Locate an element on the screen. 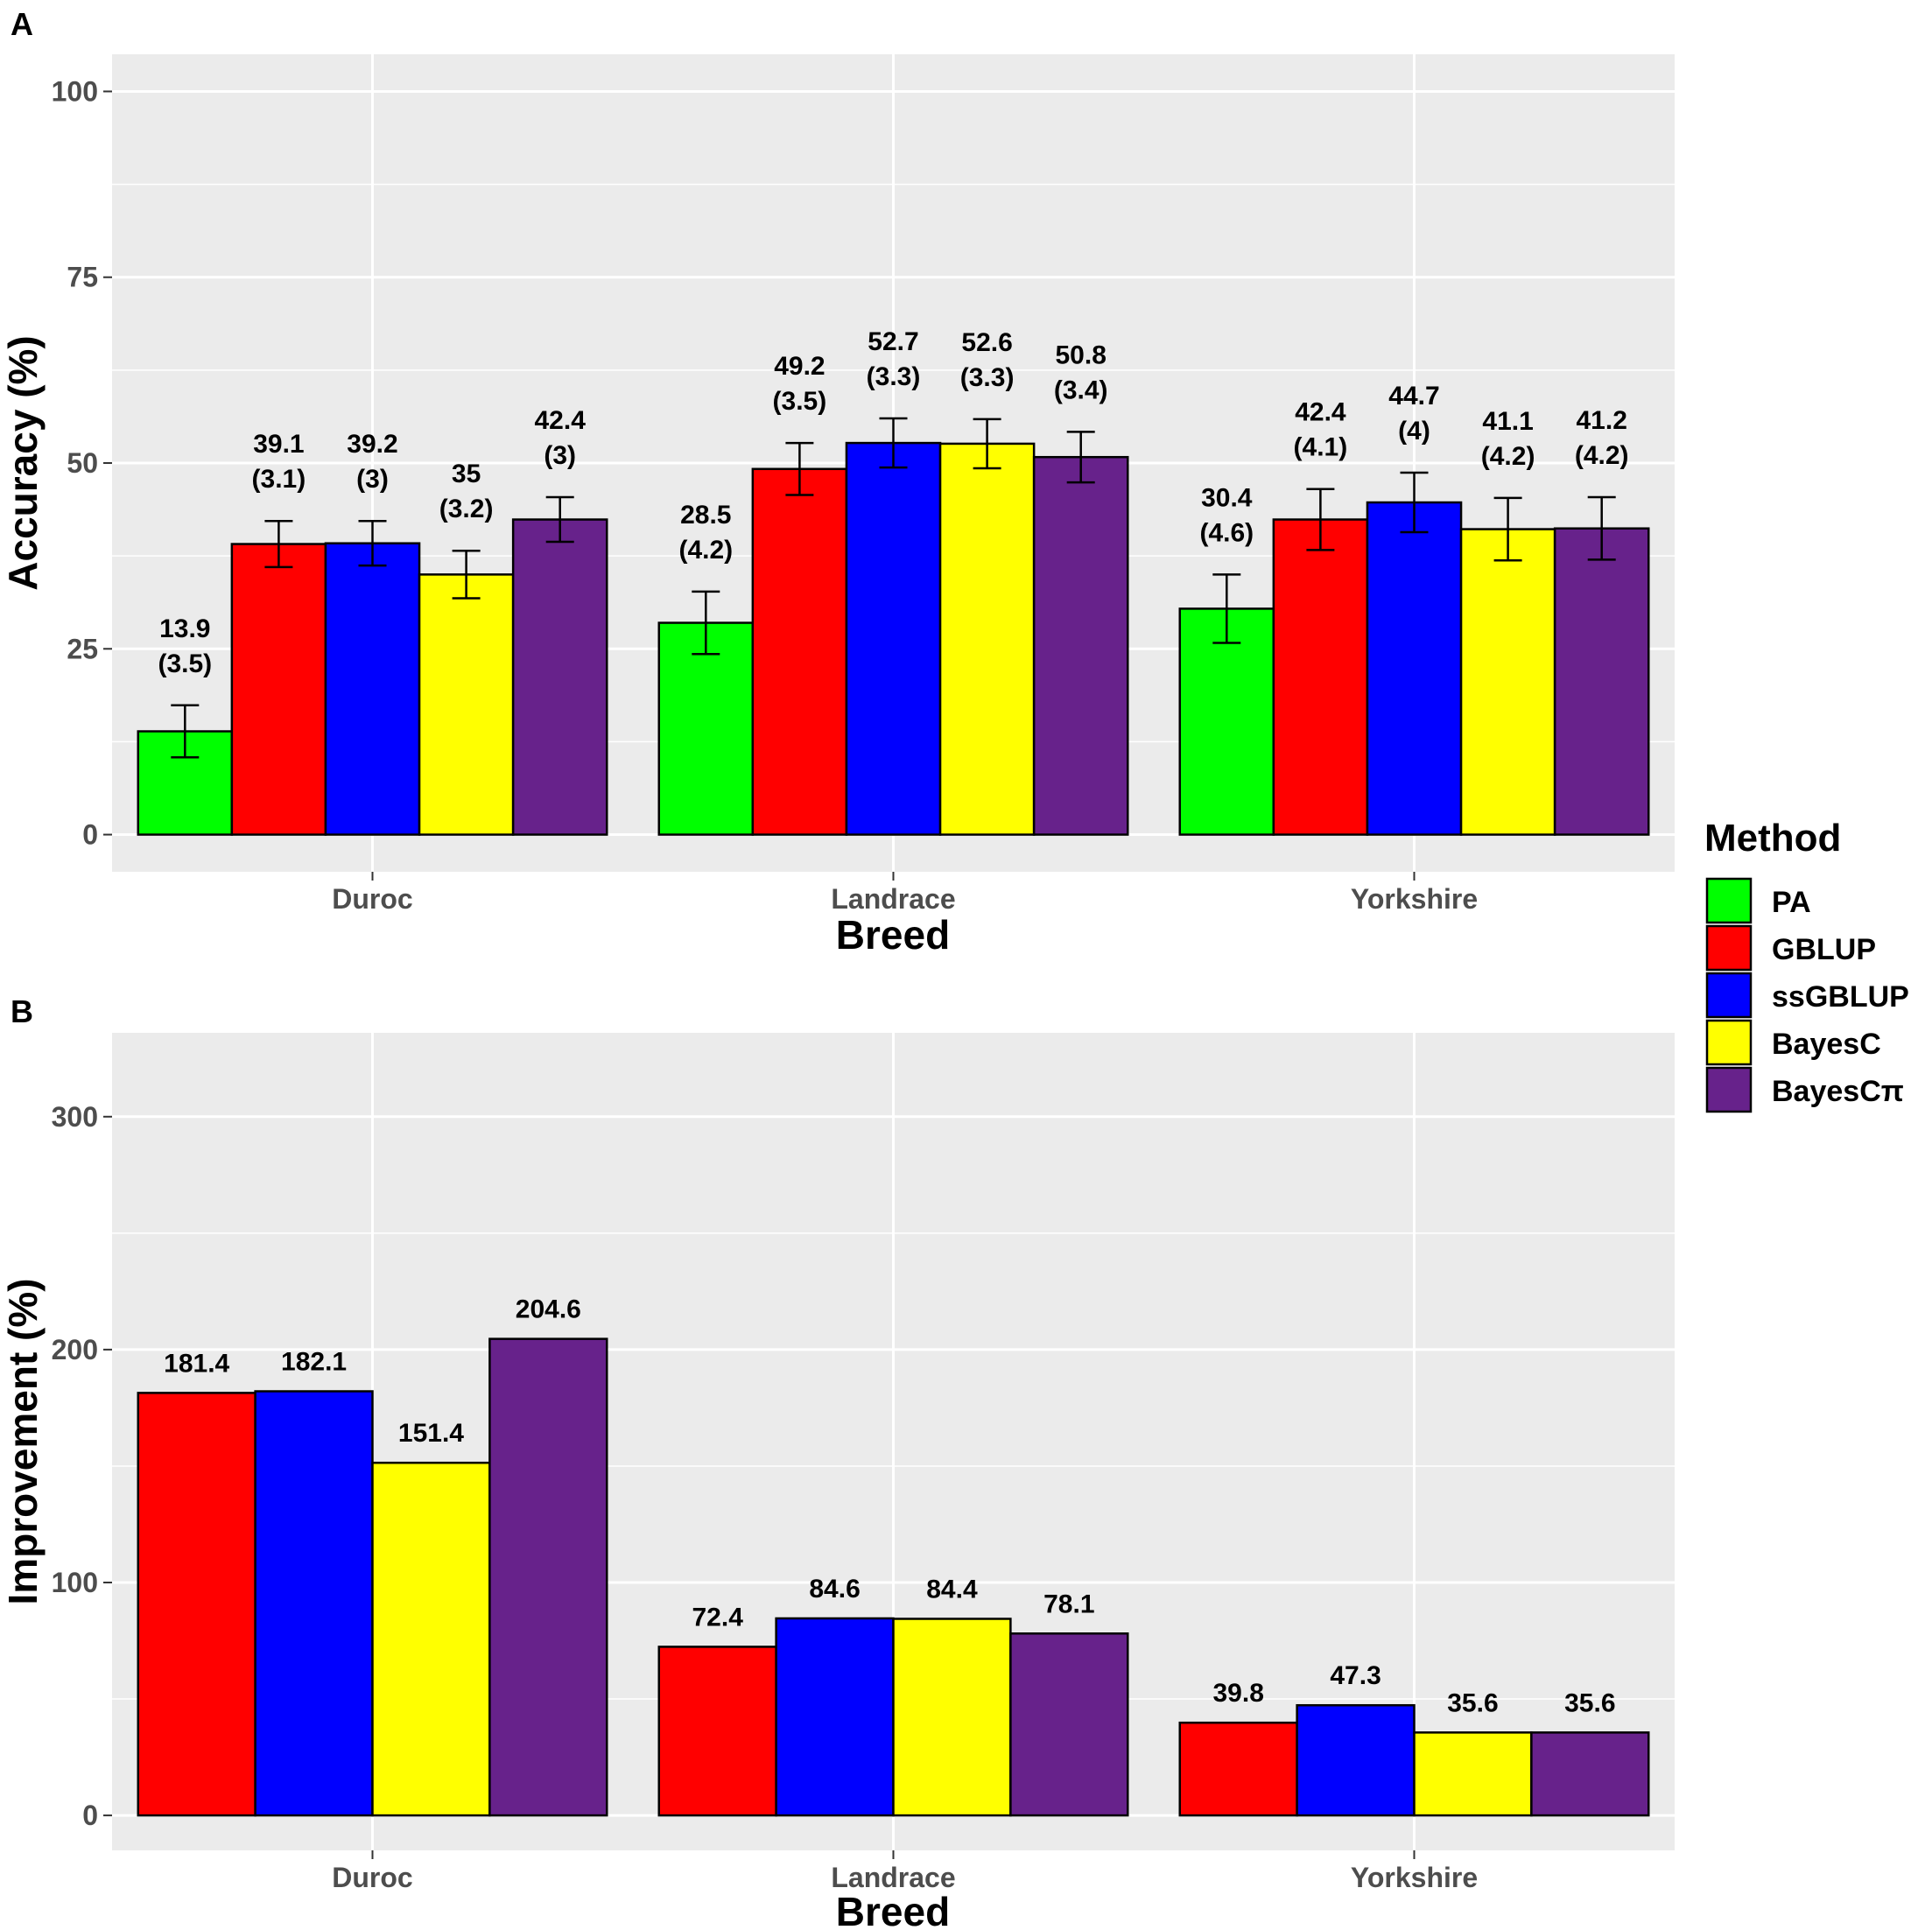  legend-swatch-ssgblup is located at coordinates (1729, 996).